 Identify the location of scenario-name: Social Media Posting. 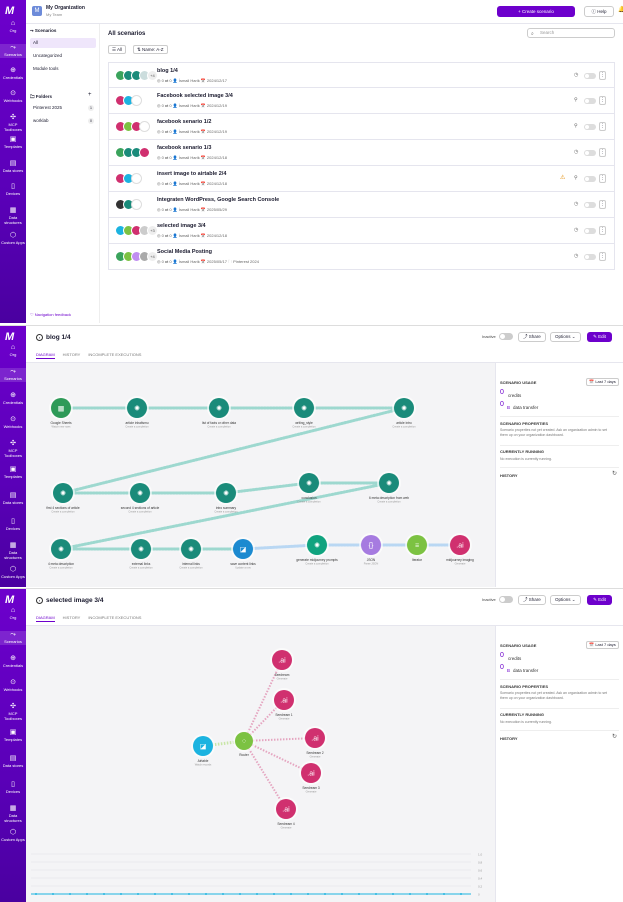
(185, 252).